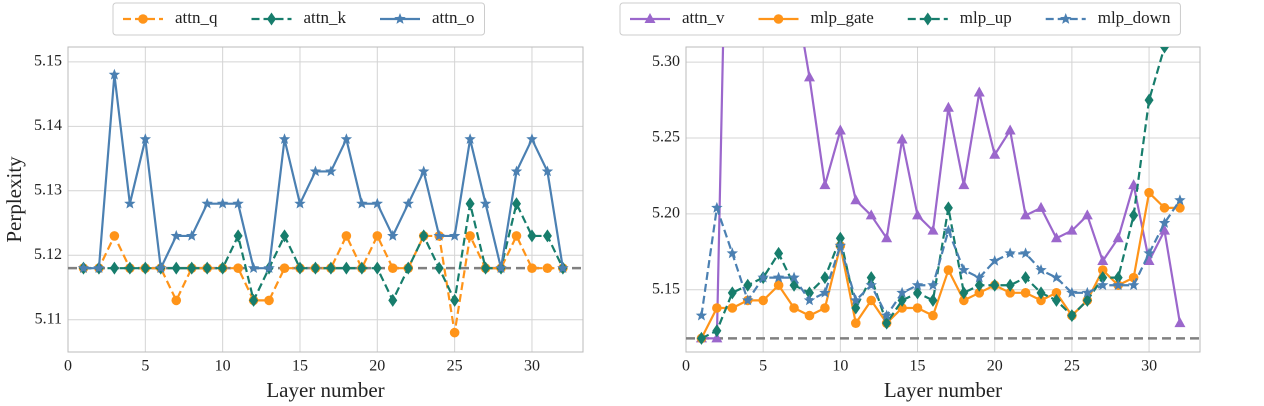  What do you see at coordinates (48, 125) in the screenshot?
I see `y-tick-label: 5.14` at bounding box center [48, 125].